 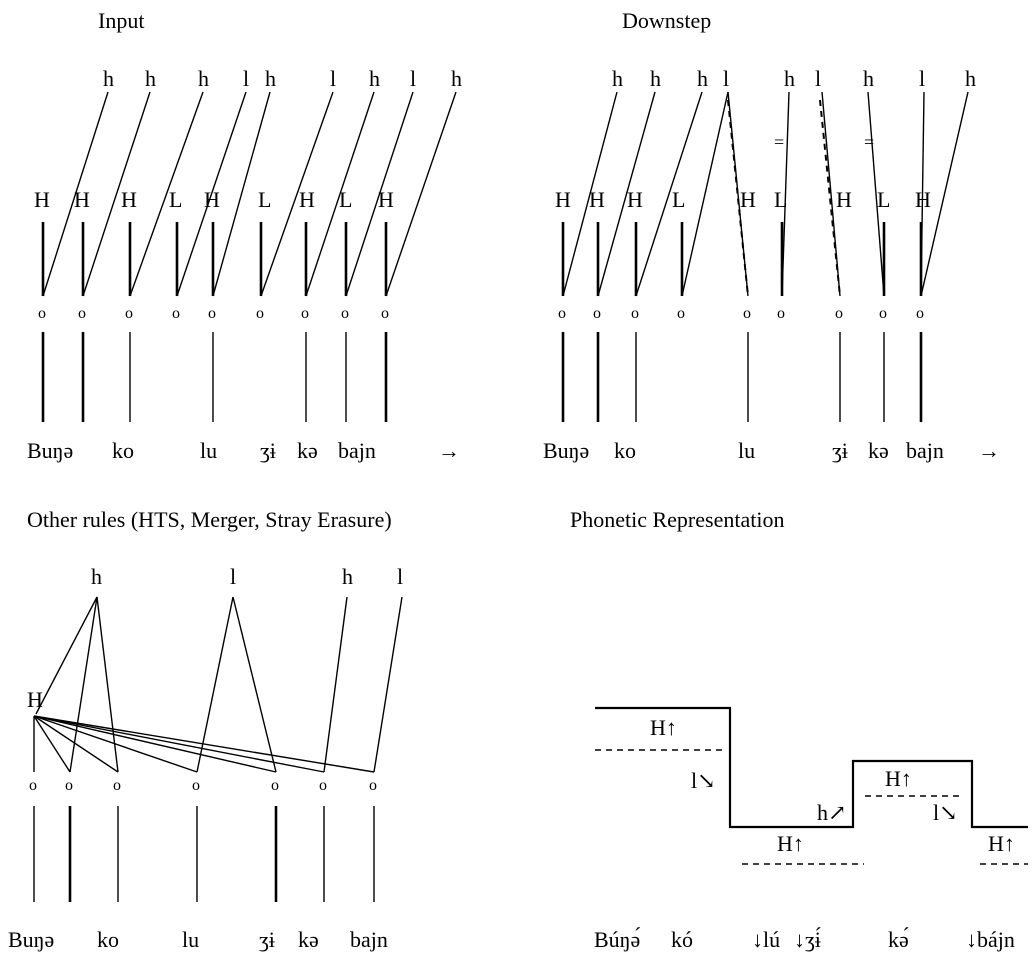 I want to click on pitch-labels: H↑ l↘ H↑ h↗ H↑ l↘ H↑, so click(x=832, y=785).